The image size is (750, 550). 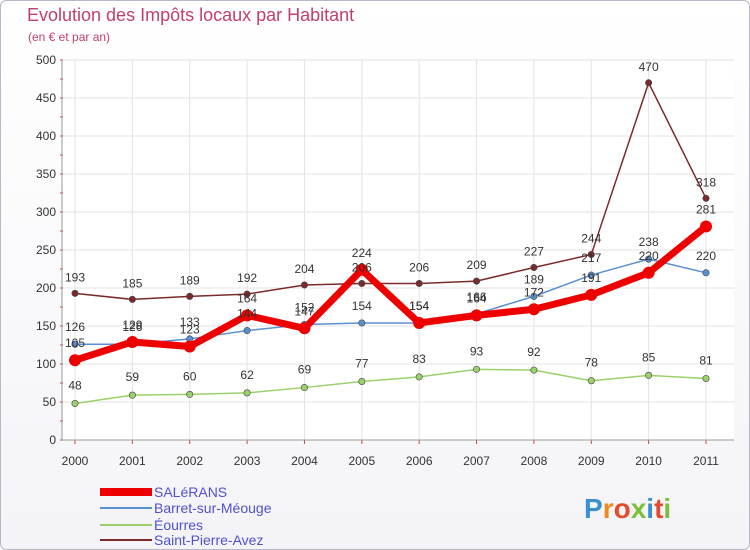 I want to click on logo-letter: x, so click(x=639, y=508).